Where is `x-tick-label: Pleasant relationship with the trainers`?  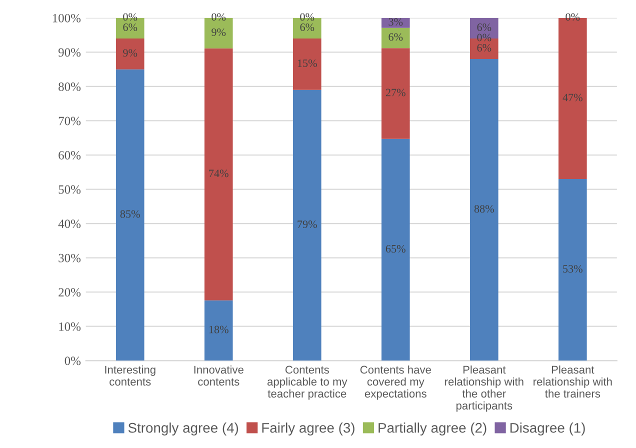 x-tick-label: Pleasant relationship with the trainers is located at coordinates (573, 382).